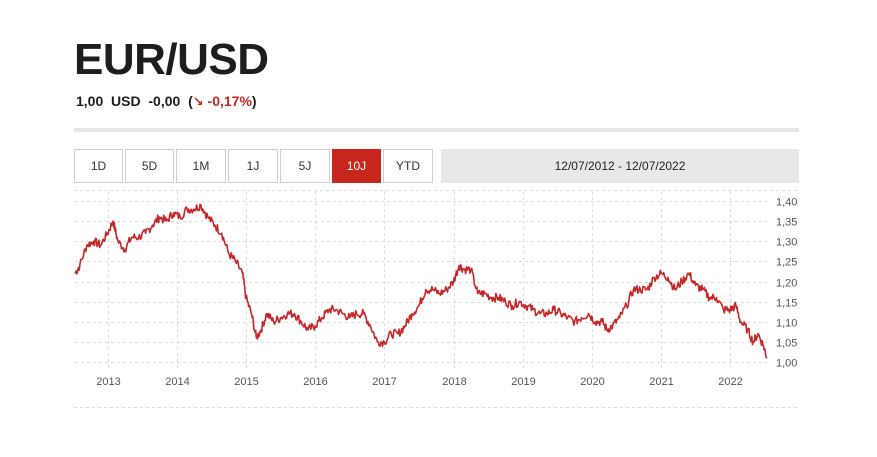  I want to click on change-value: -0,00, so click(164, 101).